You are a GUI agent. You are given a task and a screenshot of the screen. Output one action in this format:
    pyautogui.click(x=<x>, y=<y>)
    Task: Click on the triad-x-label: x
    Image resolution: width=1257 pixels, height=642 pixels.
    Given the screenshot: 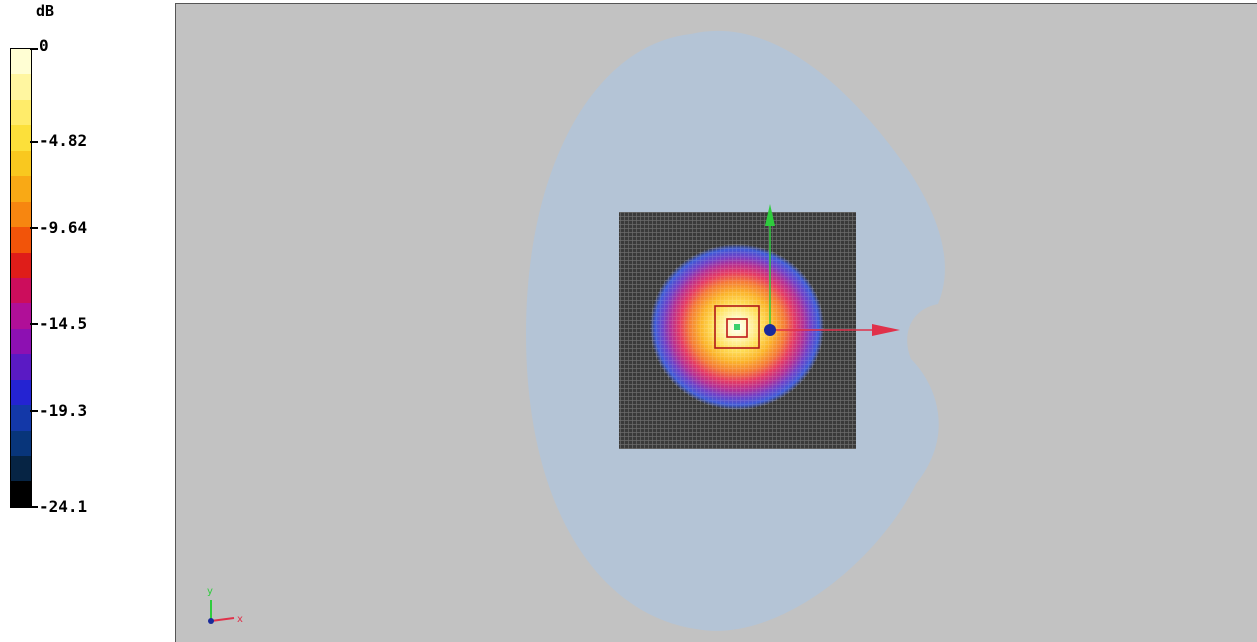 What is the action you would take?
    pyautogui.click(x=240, y=619)
    